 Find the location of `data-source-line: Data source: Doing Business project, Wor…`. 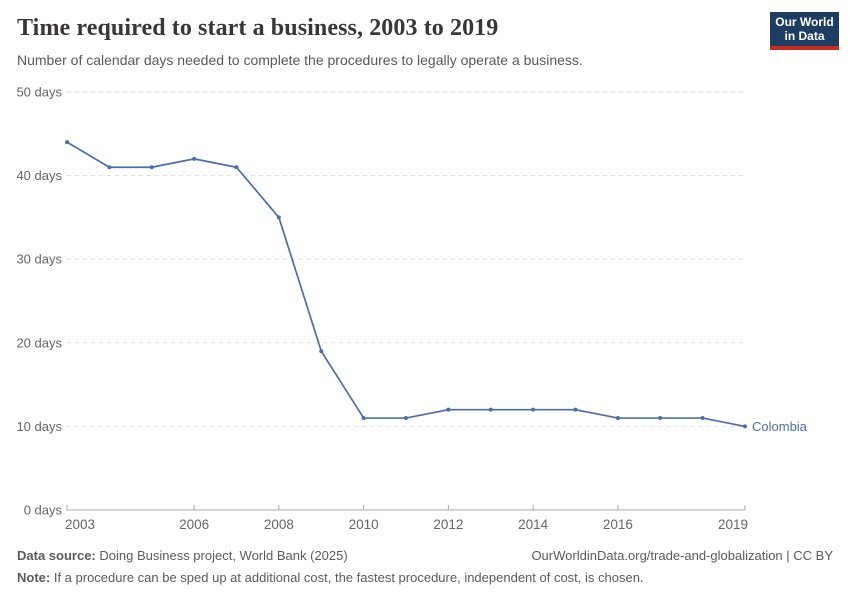

data-source-line: Data source: Doing Business project, Wor… is located at coordinates (182, 555).